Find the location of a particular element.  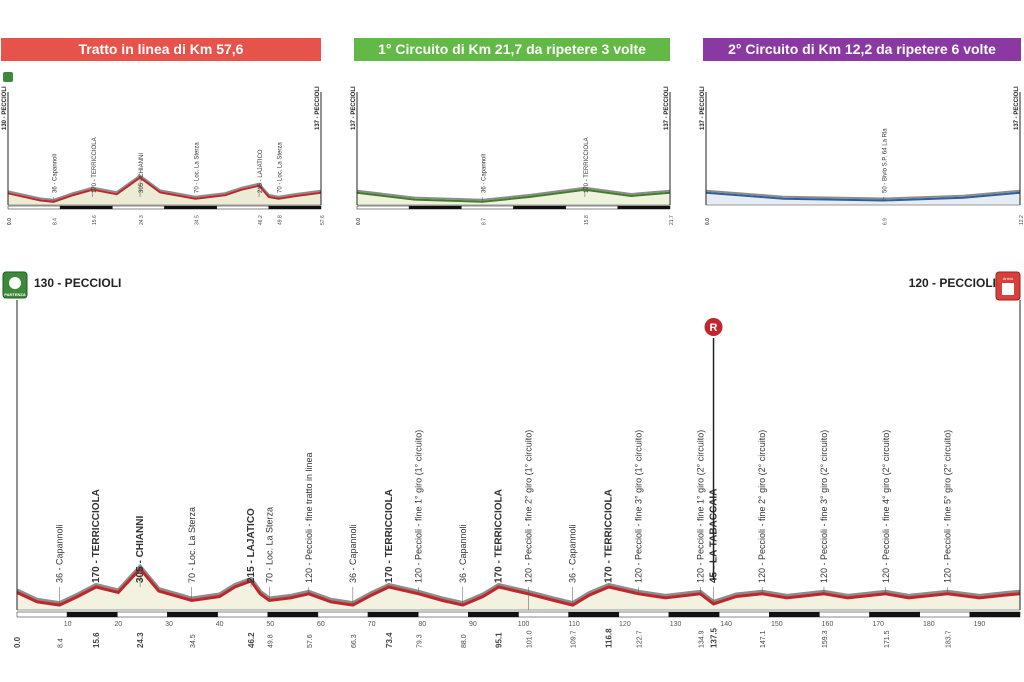

mini1-tick-label: 24.3 is located at coordinates (142, 220).